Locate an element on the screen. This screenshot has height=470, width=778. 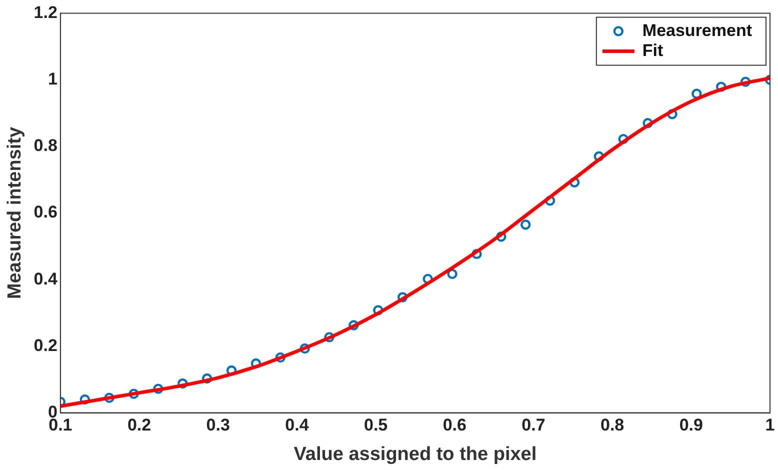
y-tick-label: 1.2 is located at coordinates (46, 12).